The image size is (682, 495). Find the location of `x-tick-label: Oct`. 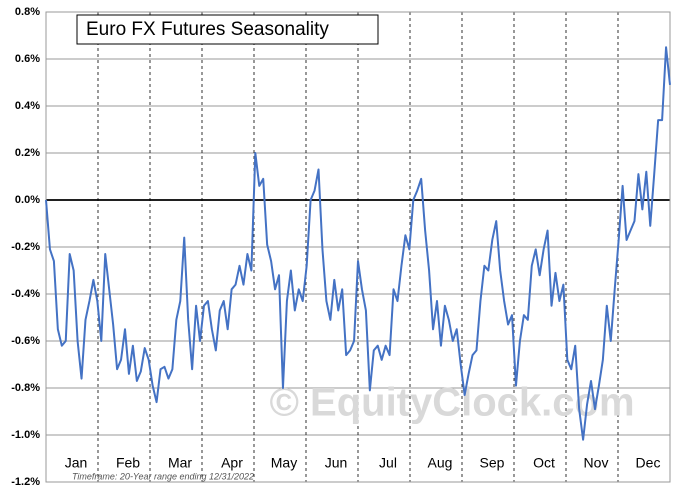

x-tick-label: Oct is located at coordinates (544, 463).